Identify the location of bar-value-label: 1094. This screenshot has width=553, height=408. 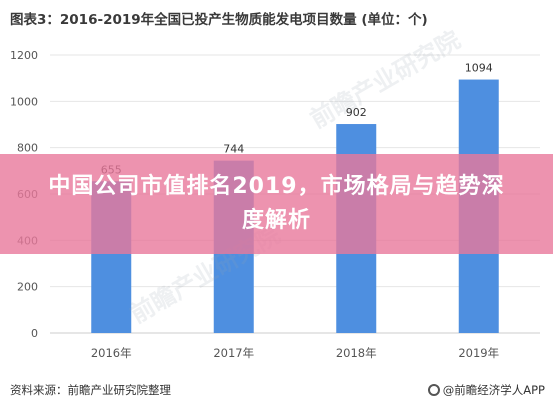
(479, 68).